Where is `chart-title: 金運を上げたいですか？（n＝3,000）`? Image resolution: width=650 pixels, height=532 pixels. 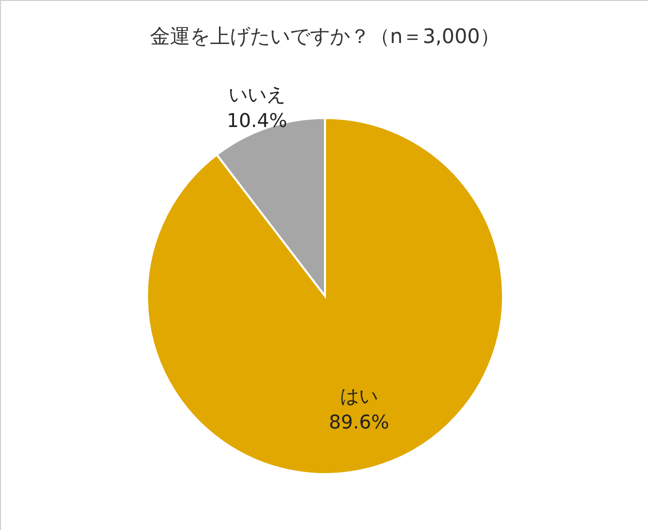 chart-title: 金運を上げたいですか？（n＝3,000） is located at coordinates (325, 36).